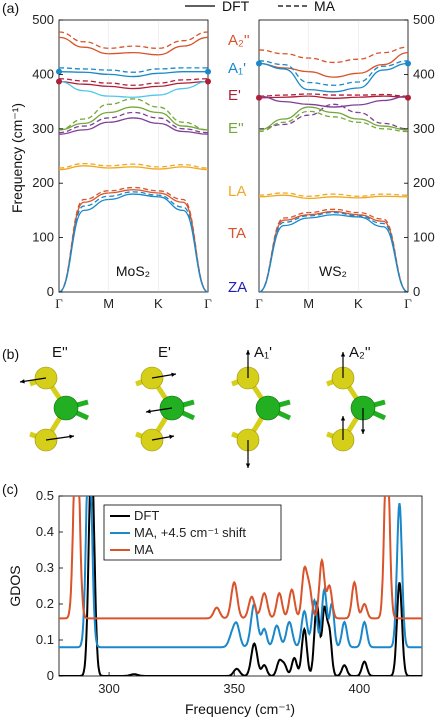 This screenshot has height=723, width=436. Describe the element at coordinates (203, 406) in the screenshot. I see `vibration-modes: E'' E' A₁' A₂''` at that location.